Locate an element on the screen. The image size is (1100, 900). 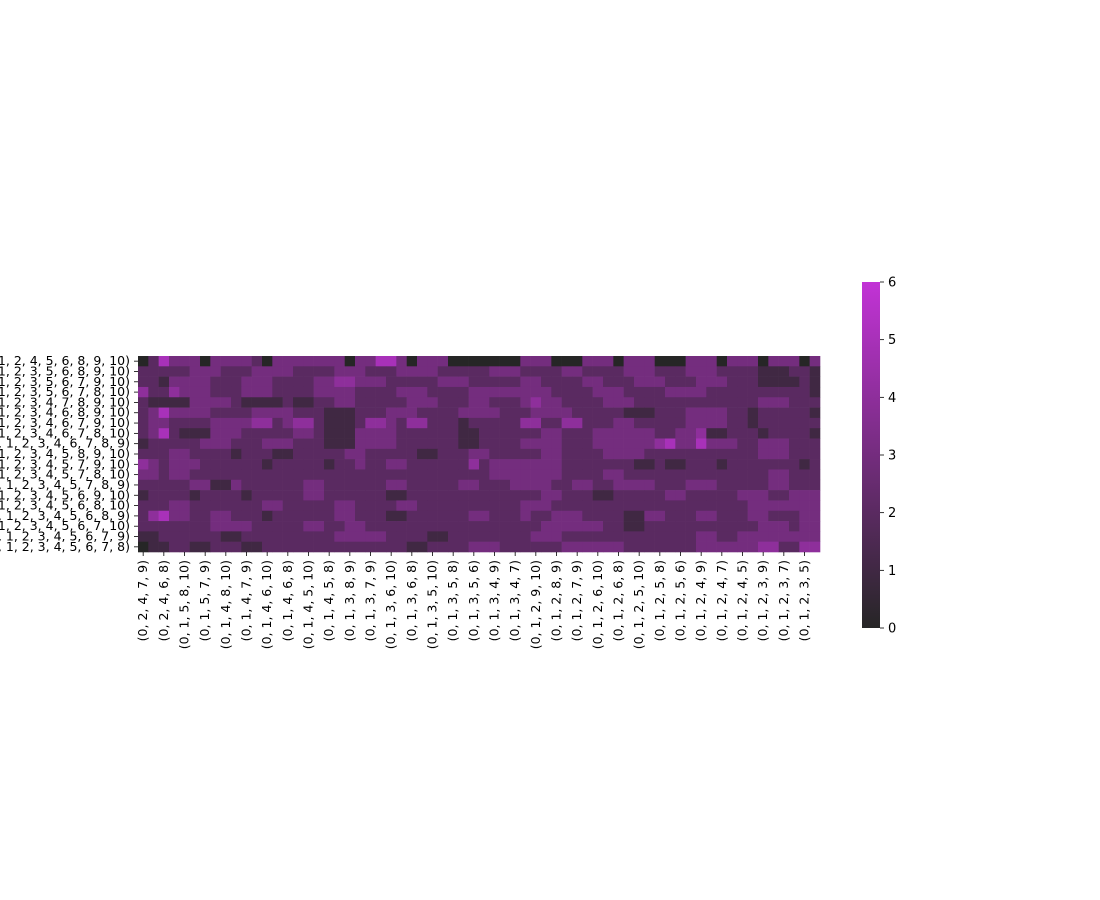
y-tick-label: (0, 1, 2, 3, 4, 5, 6, 7, 10) is located at coordinates (65, 525).